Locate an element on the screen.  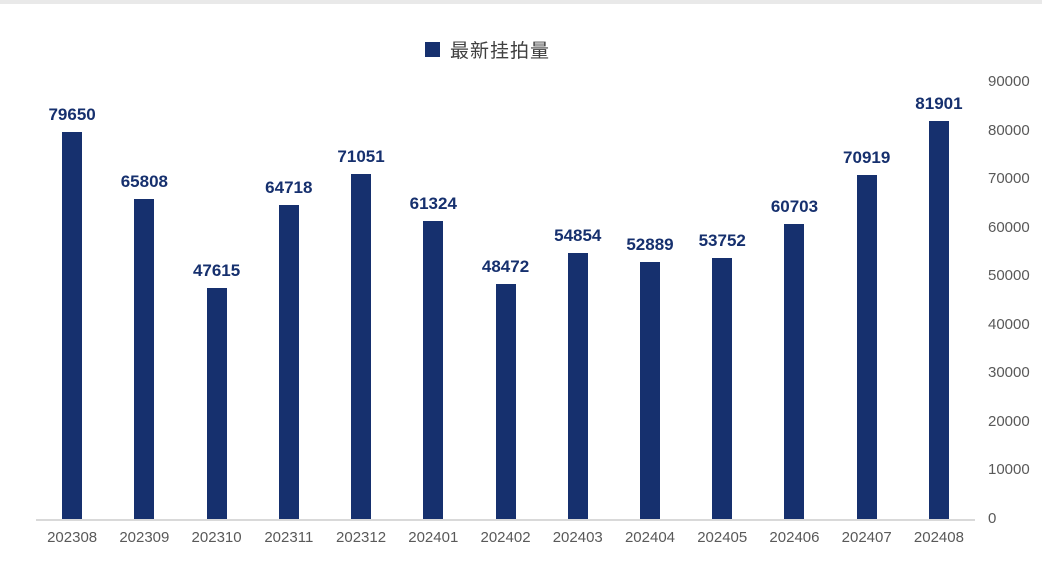
x-axis-tick-label: 202312 is located at coordinates (361, 537).